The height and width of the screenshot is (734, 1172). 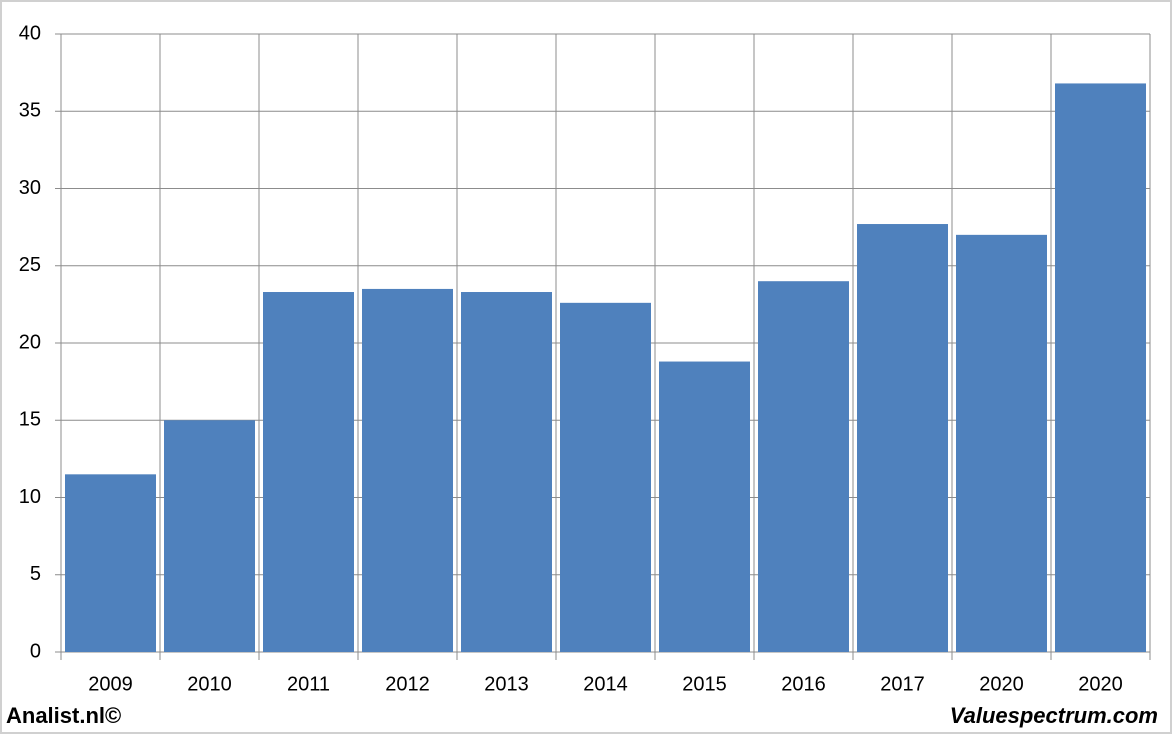 I want to click on x-tick-label: 2013, so click(x=506, y=684).